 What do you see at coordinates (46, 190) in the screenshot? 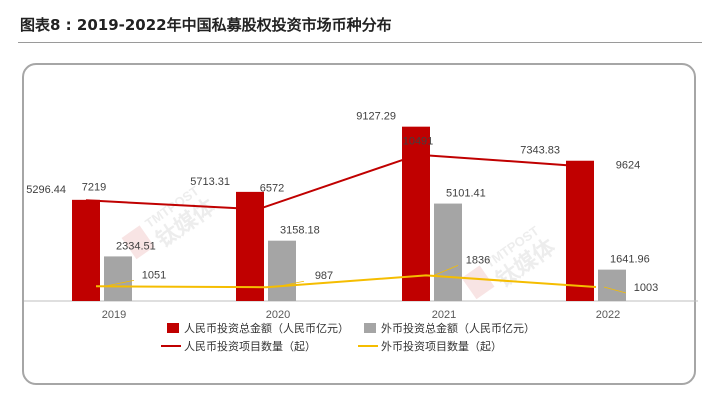
I see `bar-data-label: 5296.44` at bounding box center [46, 190].